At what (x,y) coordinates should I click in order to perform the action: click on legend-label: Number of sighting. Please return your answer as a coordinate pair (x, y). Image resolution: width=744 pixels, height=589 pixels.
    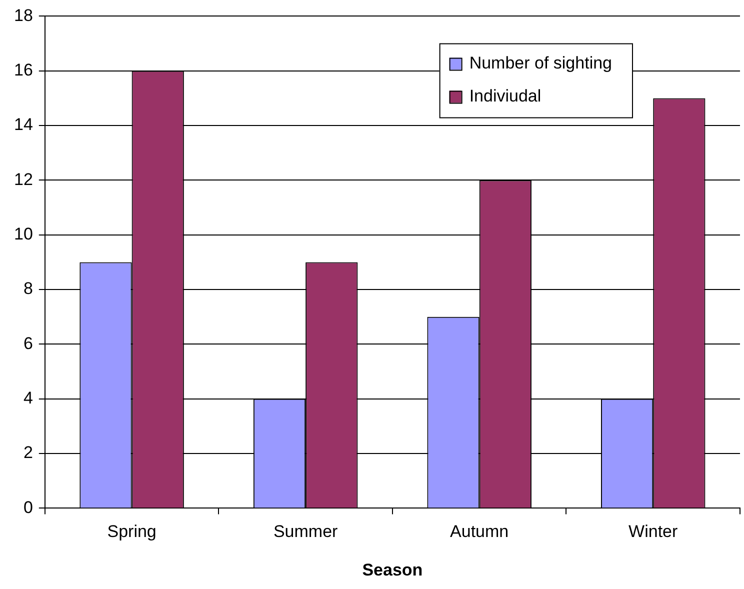
    Looking at the image, I should click on (540, 62).